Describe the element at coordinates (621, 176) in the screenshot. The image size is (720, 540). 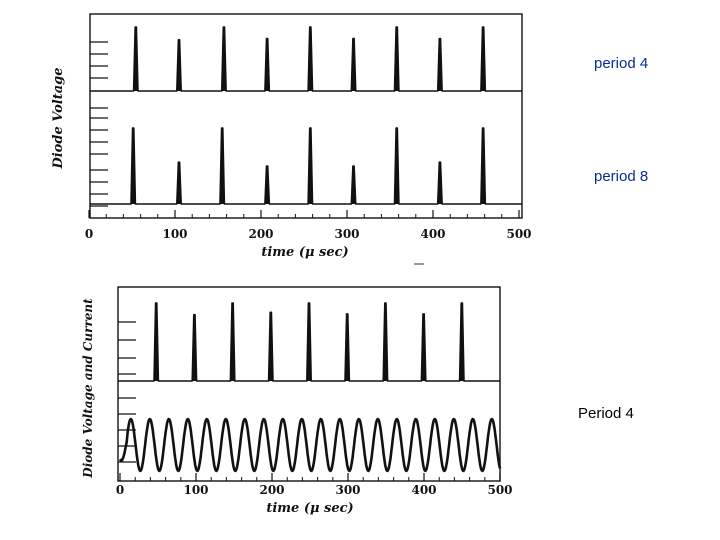
I see `label-period-8: period 8` at that location.